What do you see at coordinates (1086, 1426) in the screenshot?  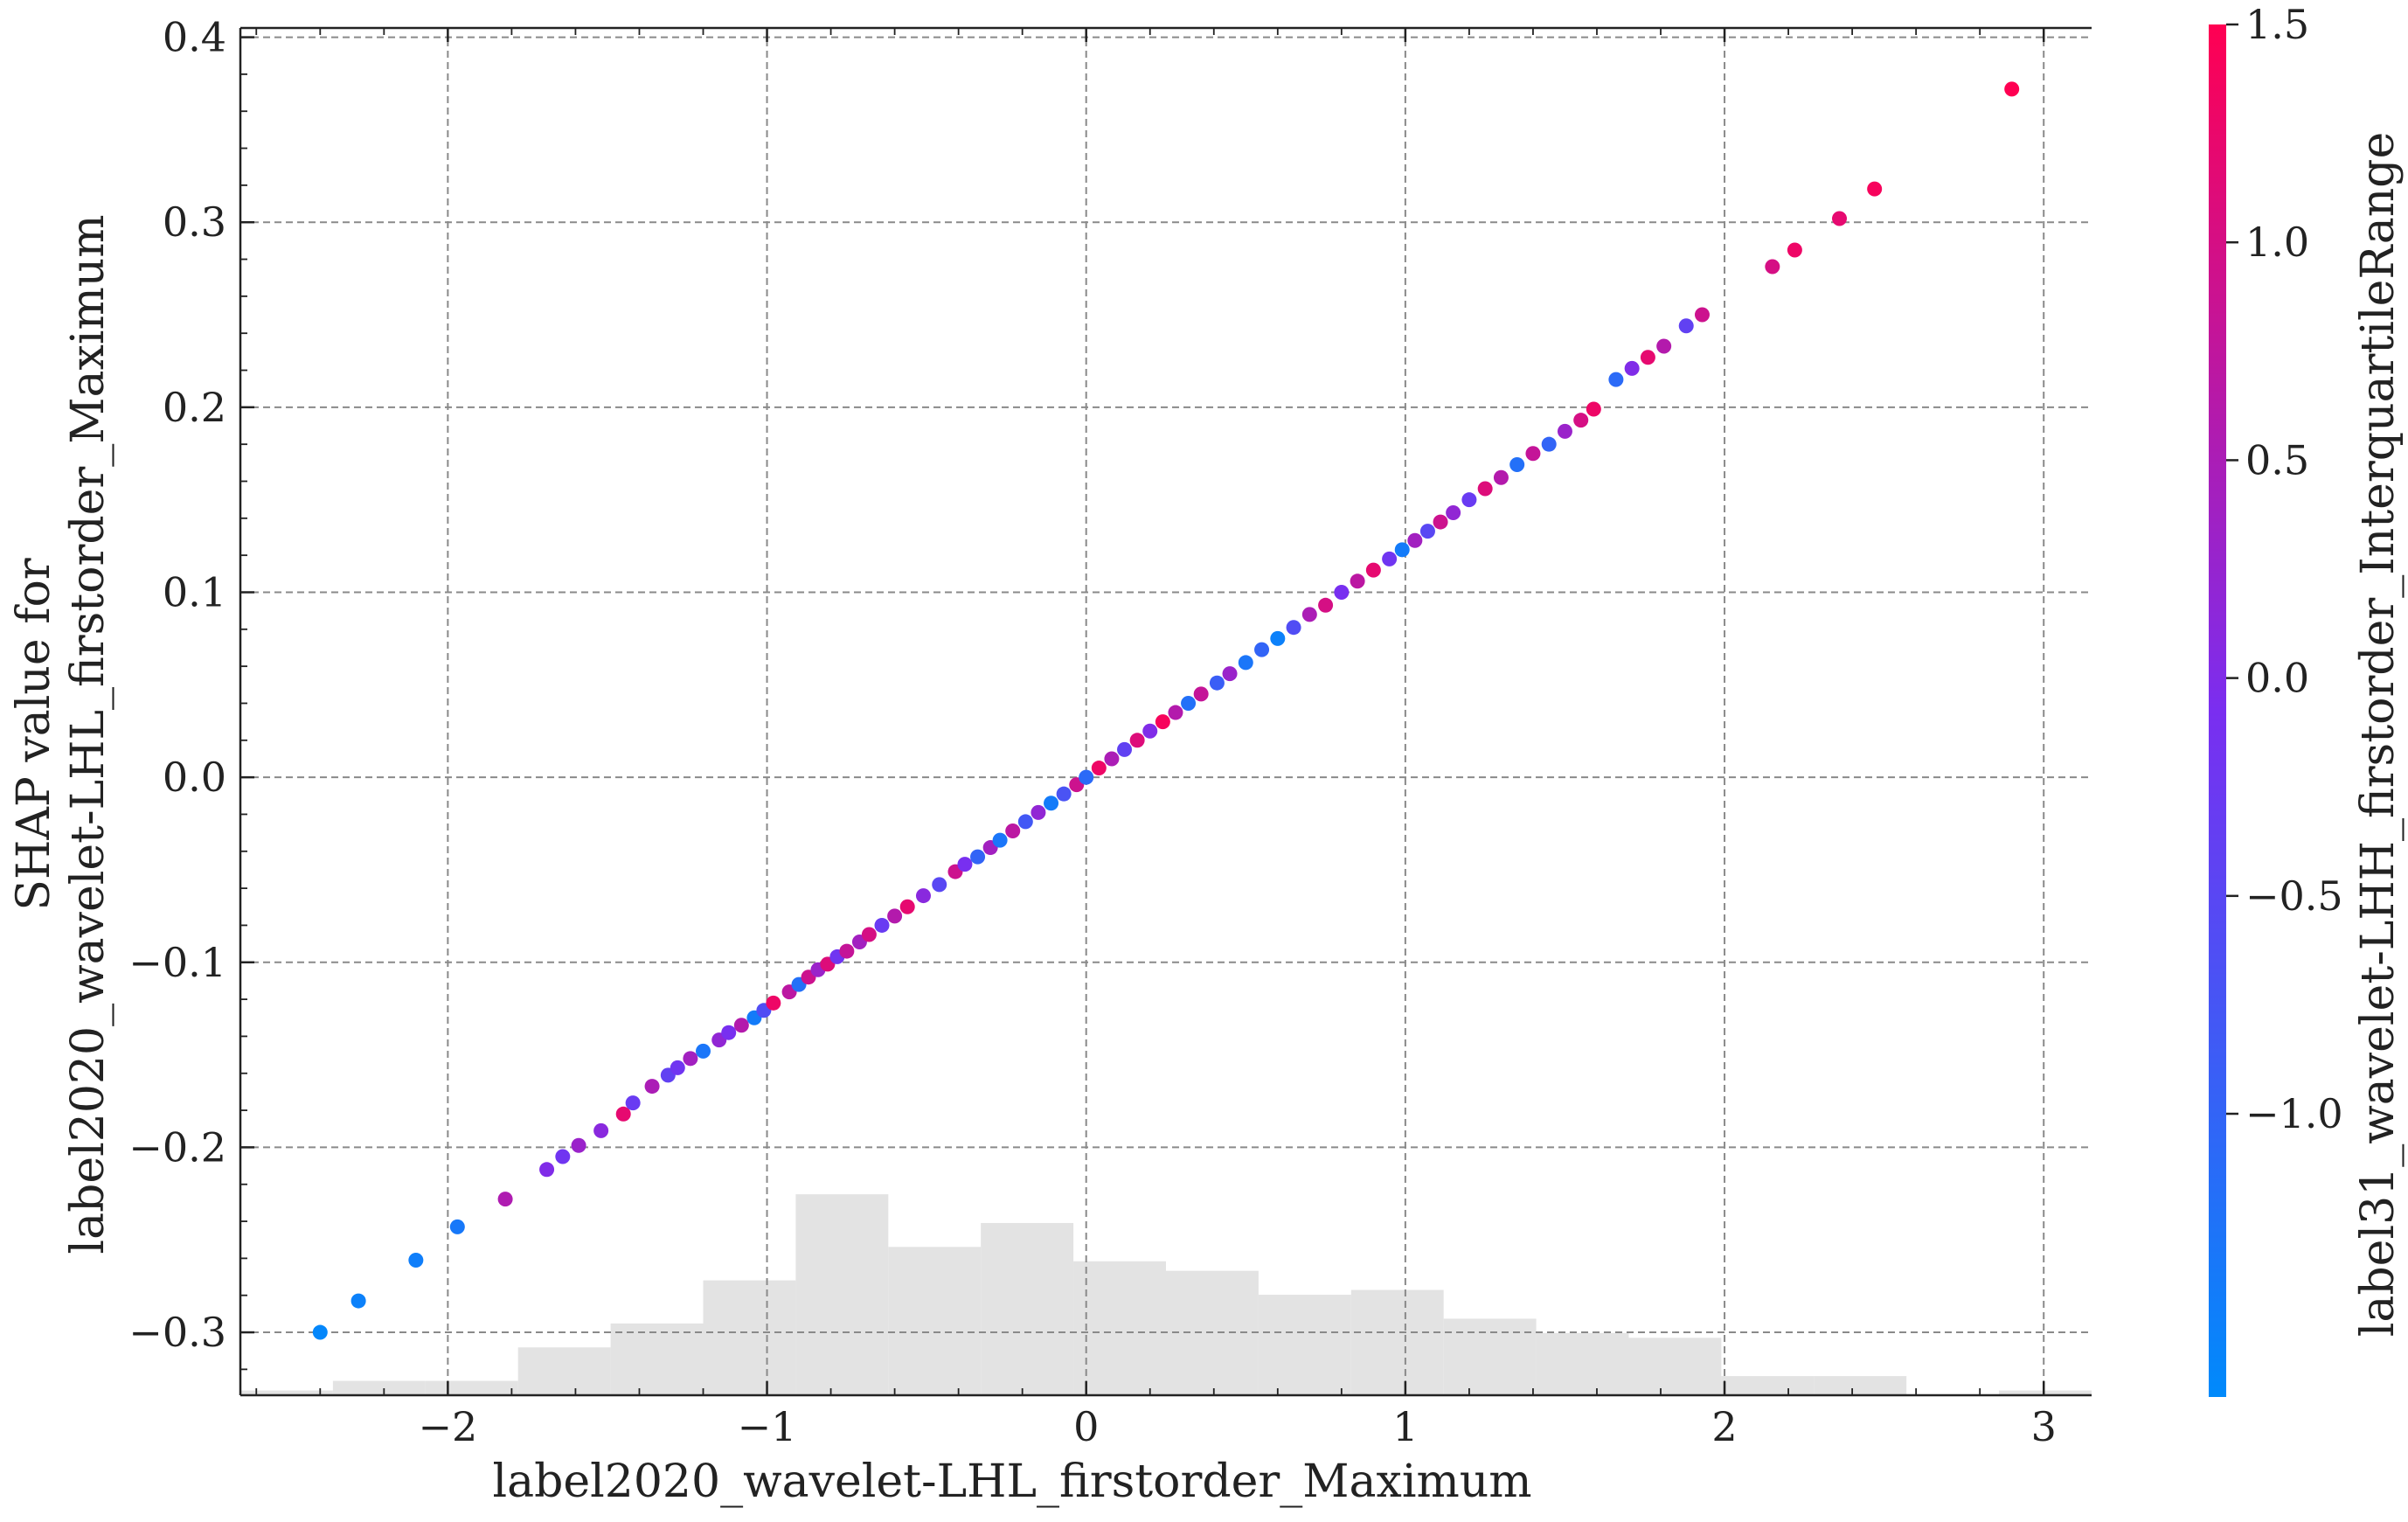 I see `x-tick-label: 0` at bounding box center [1086, 1426].